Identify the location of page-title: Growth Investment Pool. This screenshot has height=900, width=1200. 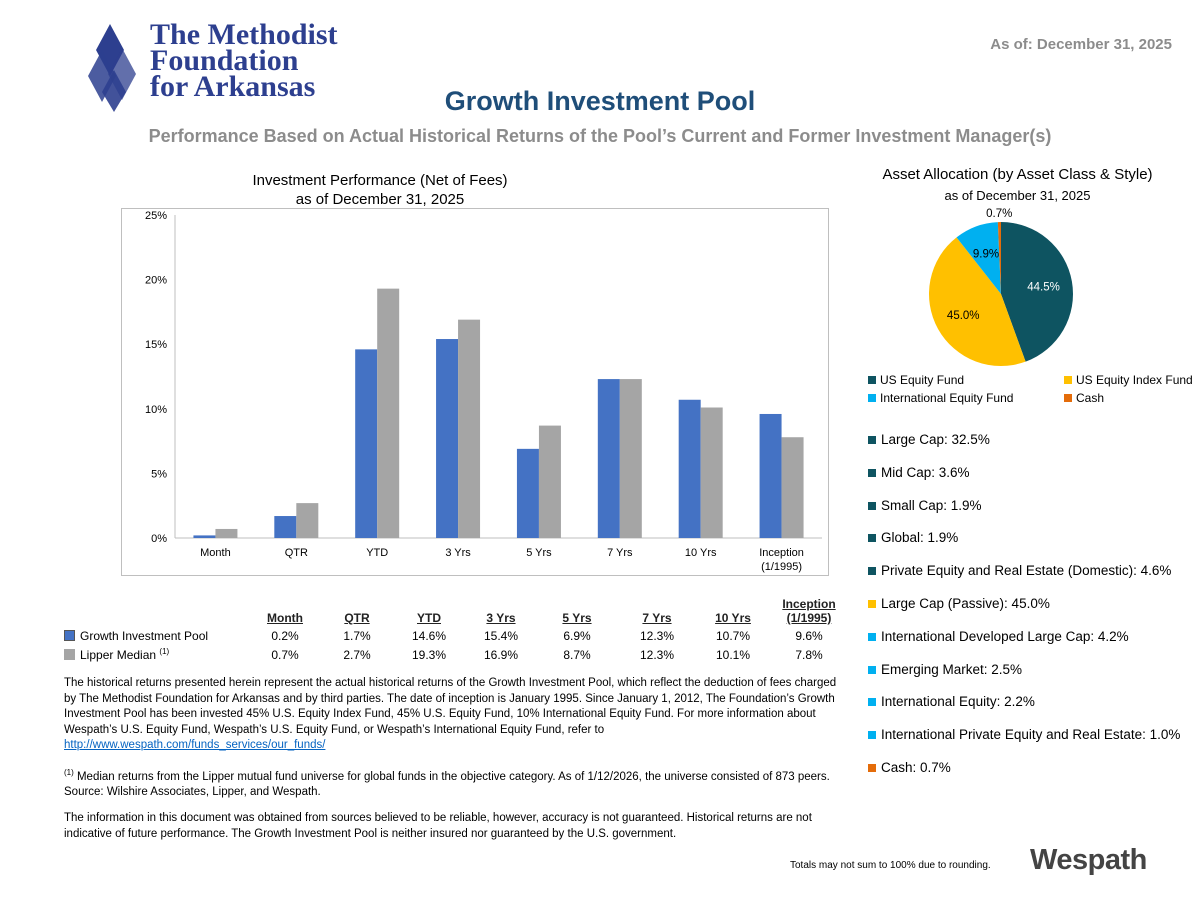
(600, 101).